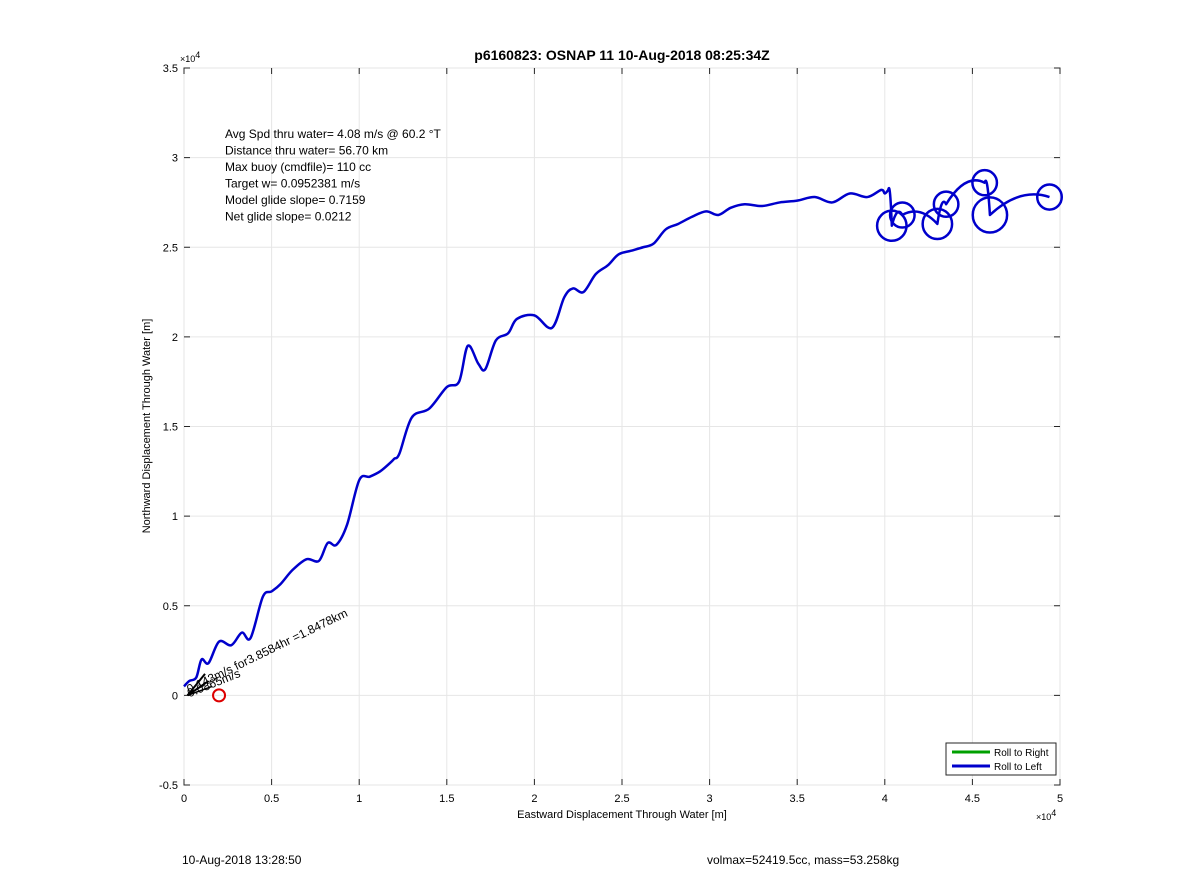 The height and width of the screenshot is (885, 1200). Describe the element at coordinates (1046, 815) in the screenshot. I see `x-exponent: ×10⁴` at that location.